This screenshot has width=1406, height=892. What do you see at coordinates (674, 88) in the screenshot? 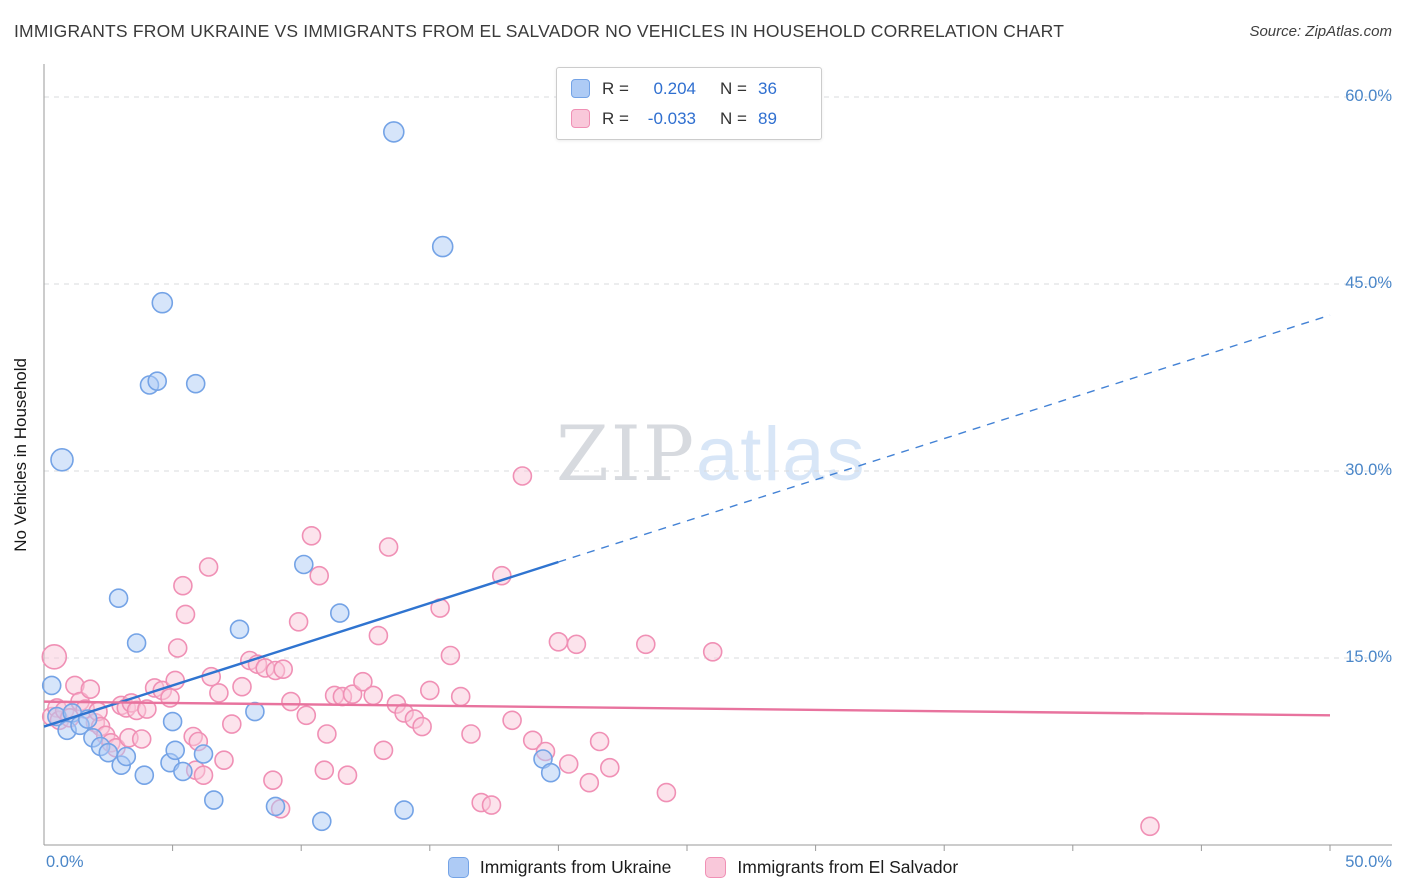
I see `r-value: 0.204` at bounding box center [674, 88].